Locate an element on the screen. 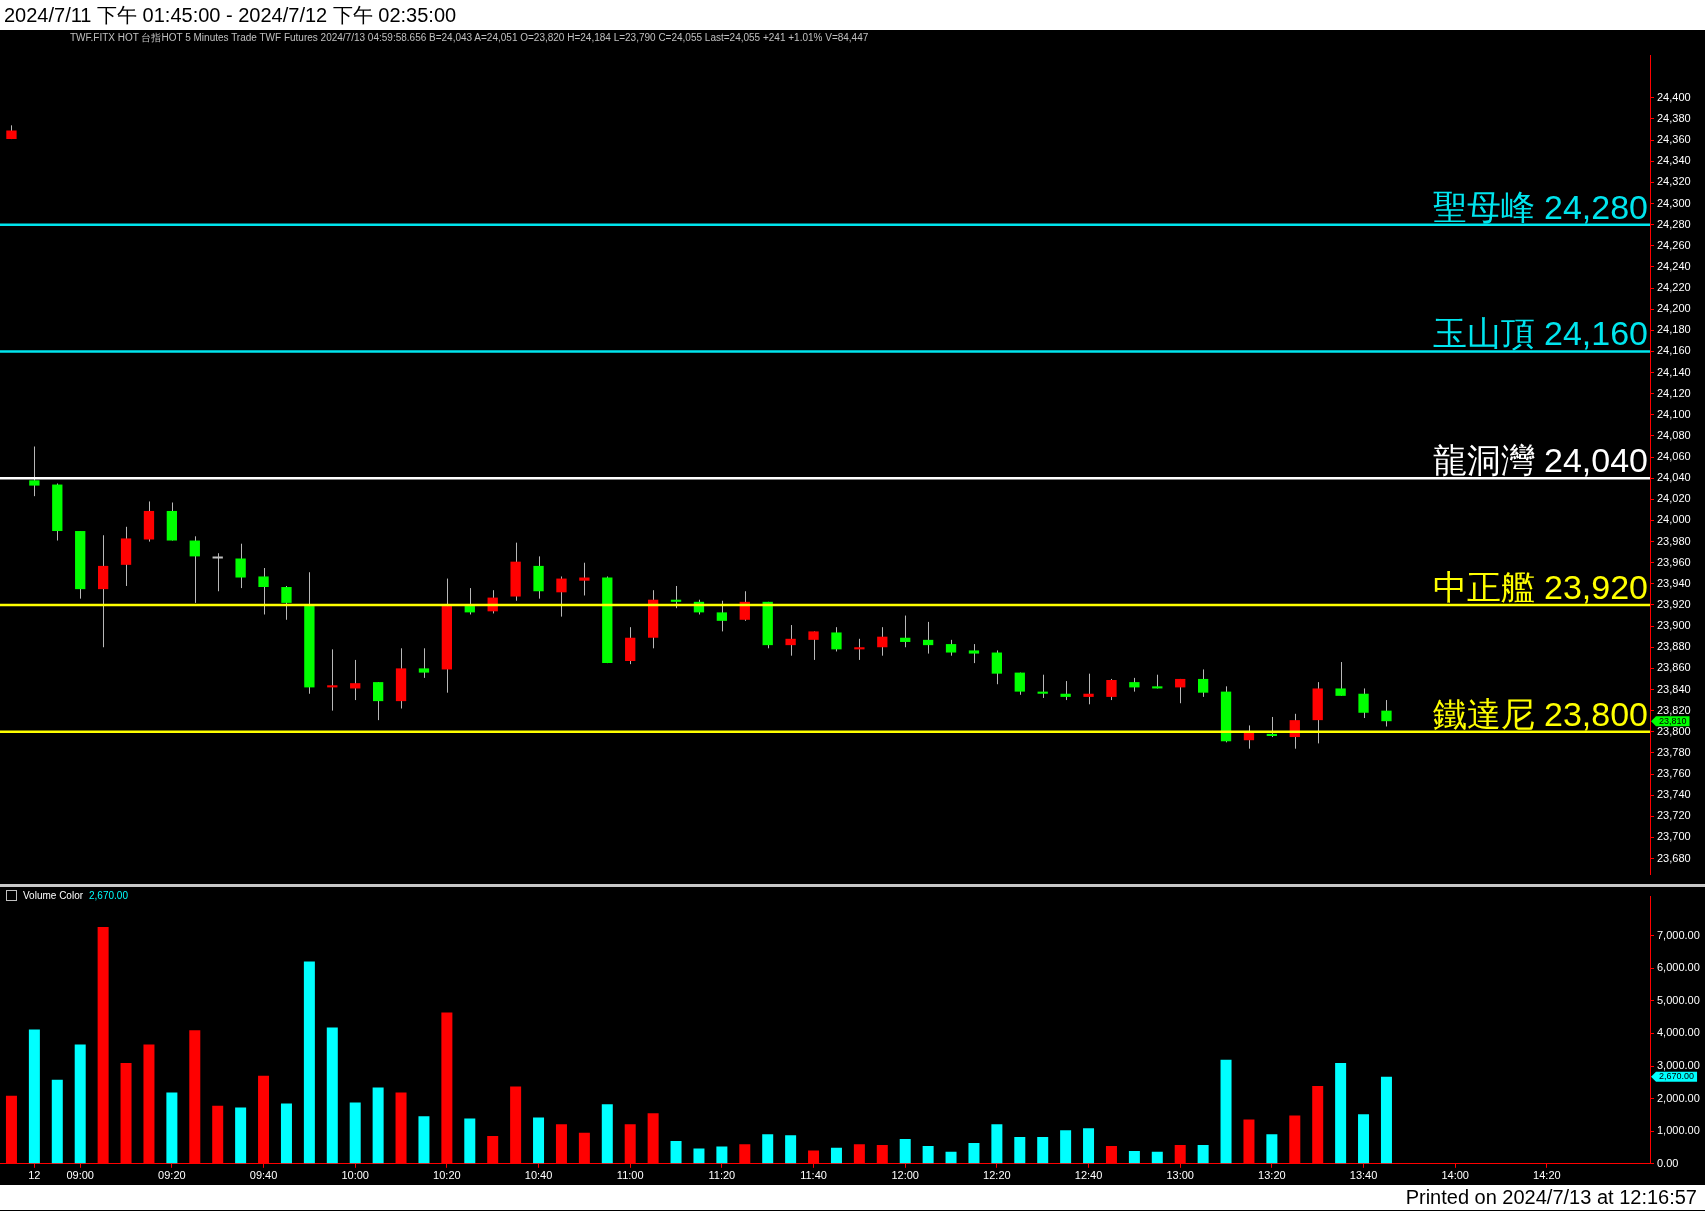 The width and height of the screenshot is (1705, 1211). annotation: 2,670.00 is located at coordinates (108, 895).